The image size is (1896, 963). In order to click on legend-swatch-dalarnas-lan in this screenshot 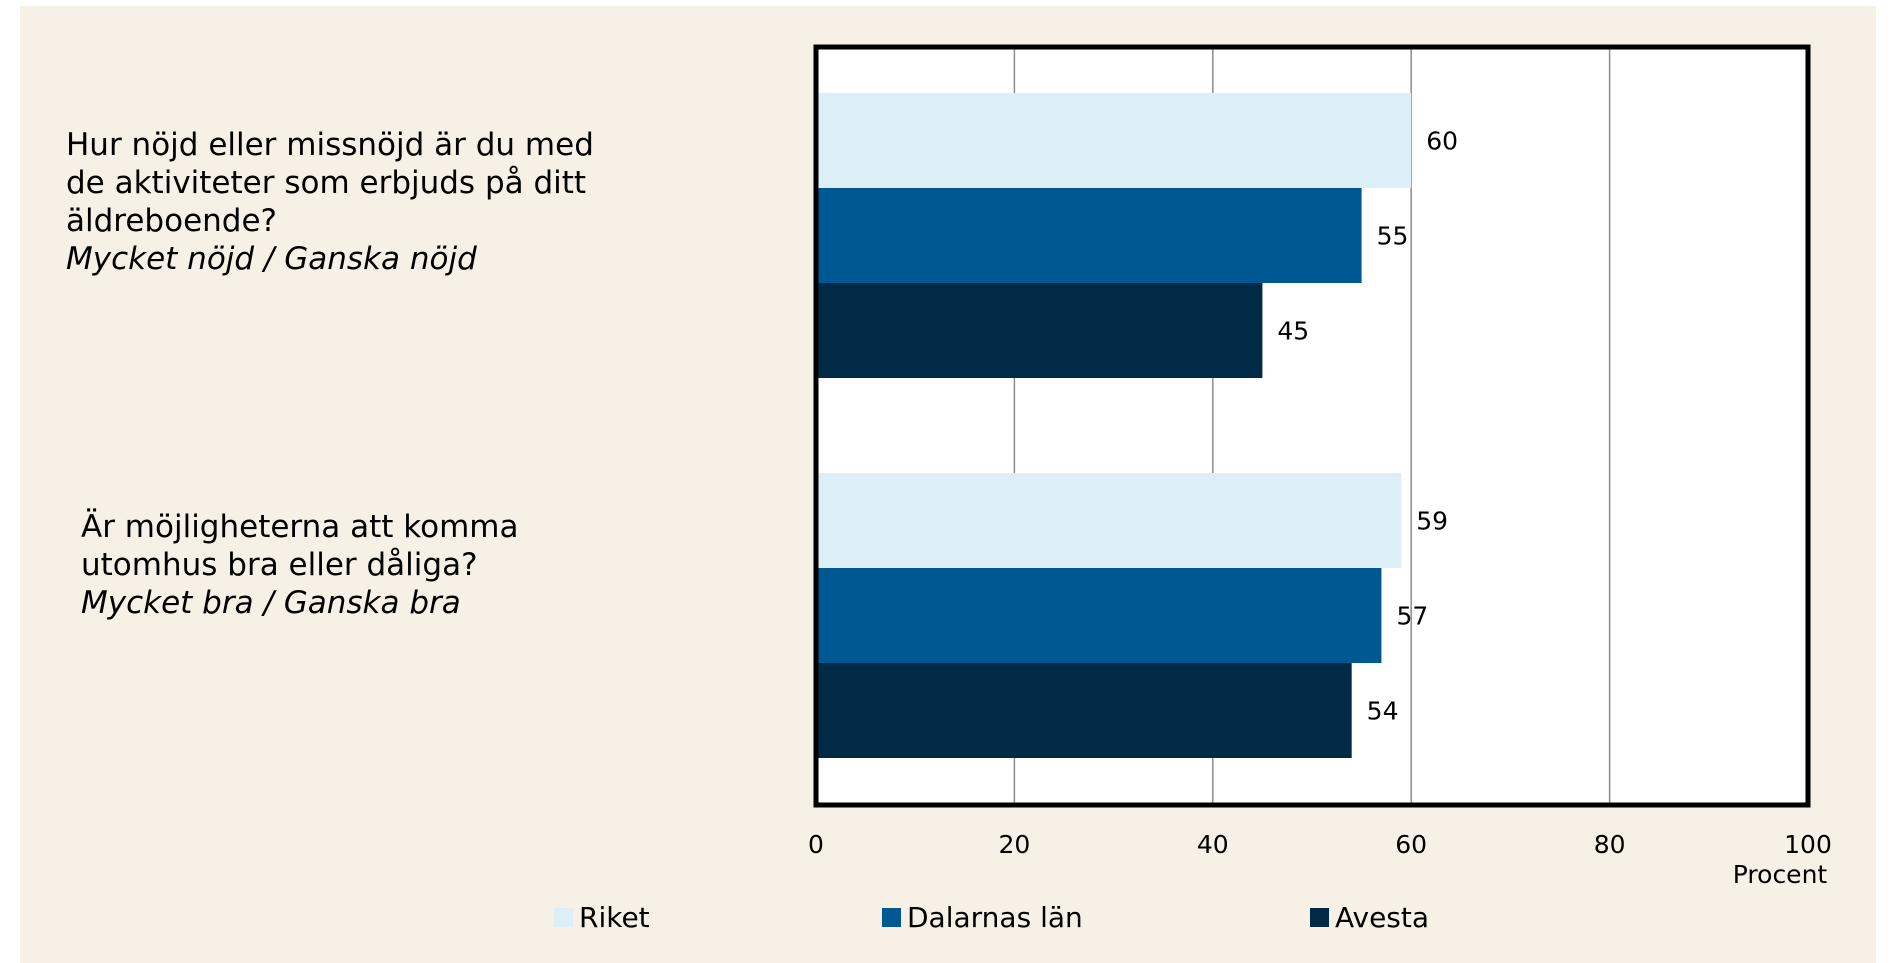, I will do `click(891, 917)`.